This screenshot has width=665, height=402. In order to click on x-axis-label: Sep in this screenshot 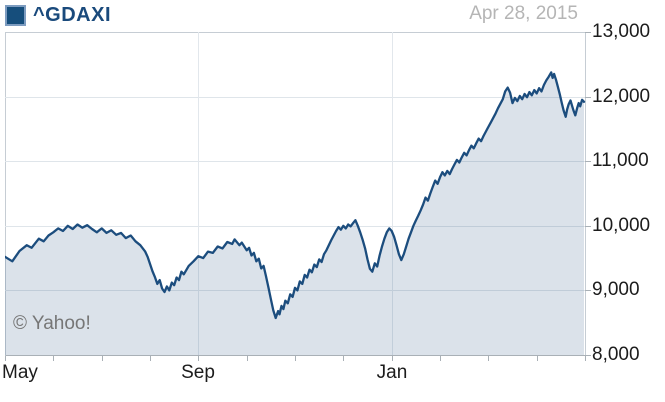, I will do `click(198, 372)`.